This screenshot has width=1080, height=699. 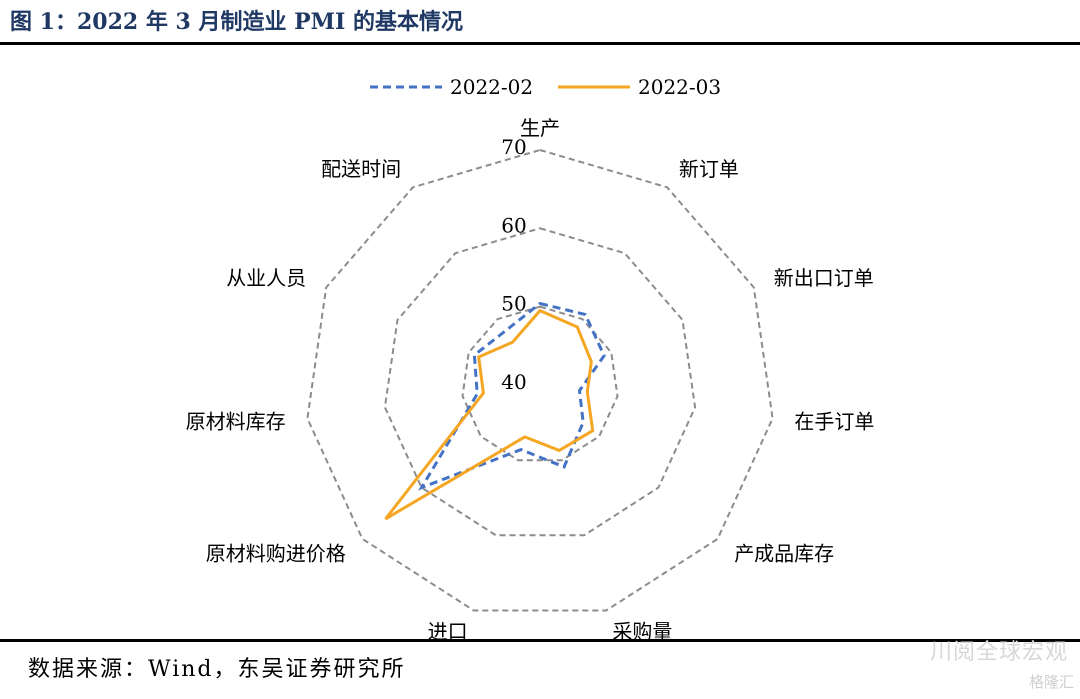 I want to click on radial-tick-labels: 40 50 60 70, so click(x=513, y=264).